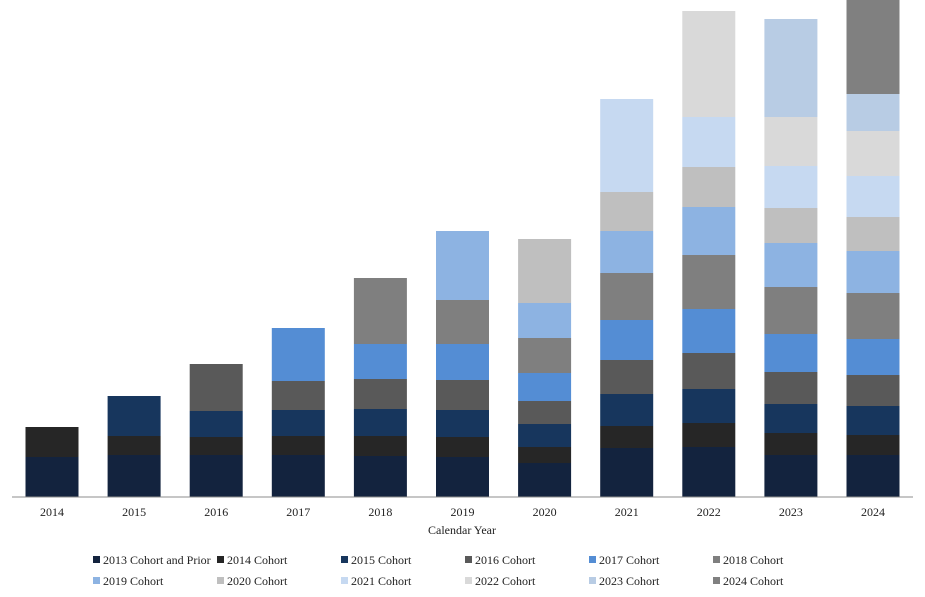 This screenshot has height=597, width=925. What do you see at coordinates (629, 581) in the screenshot?
I see `legend-label: 2023 Cohort` at bounding box center [629, 581].